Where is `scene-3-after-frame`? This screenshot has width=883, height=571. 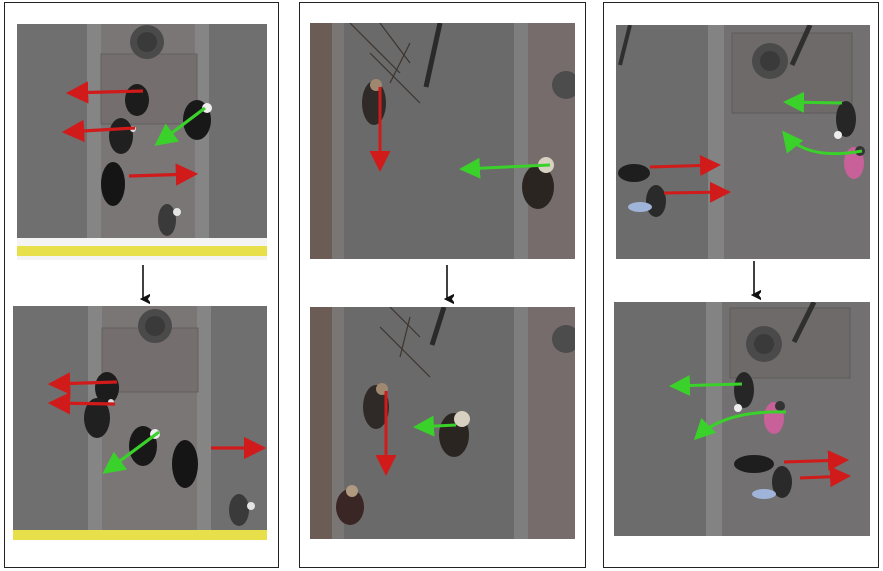
scene-3-after-frame is located at coordinates (742, 419).